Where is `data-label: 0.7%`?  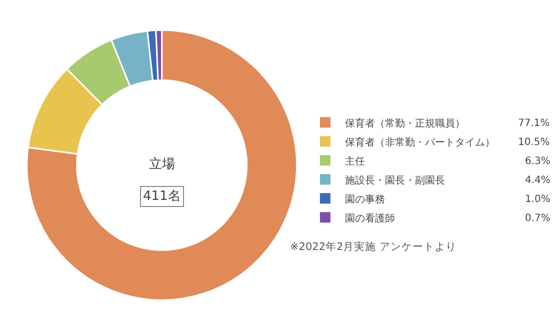 data-label: 0.7% is located at coordinates (537, 218).